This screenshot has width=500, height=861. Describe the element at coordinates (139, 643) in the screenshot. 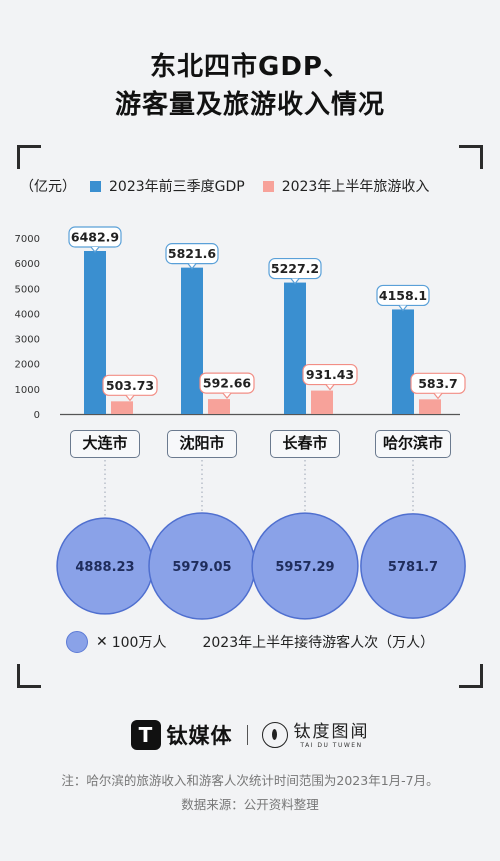

I see `bubble-legend-scale: 100万人` at that location.